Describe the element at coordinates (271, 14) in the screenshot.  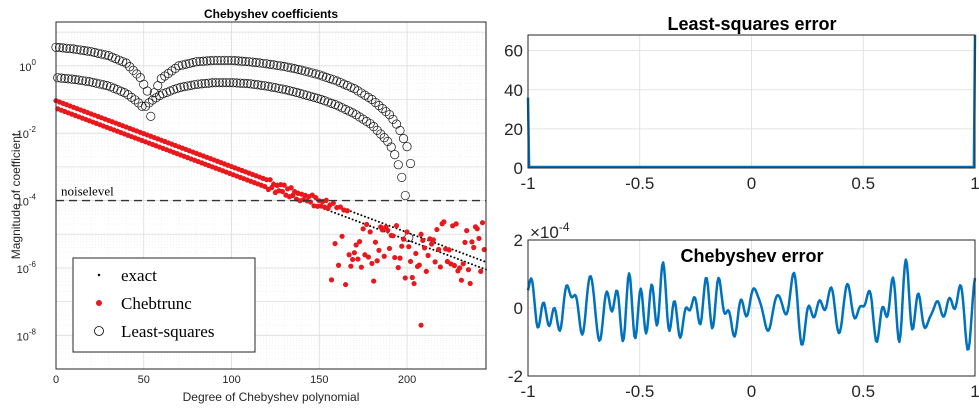
I see `coeff-title: Chebyshev coefficients` at that location.